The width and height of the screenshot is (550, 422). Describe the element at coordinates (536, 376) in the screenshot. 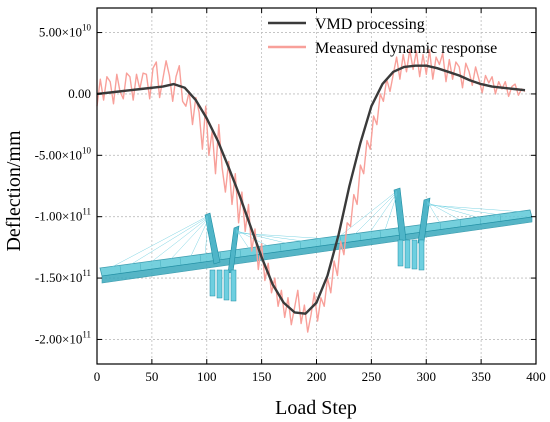

I see `x-tick-label: 400` at that location.